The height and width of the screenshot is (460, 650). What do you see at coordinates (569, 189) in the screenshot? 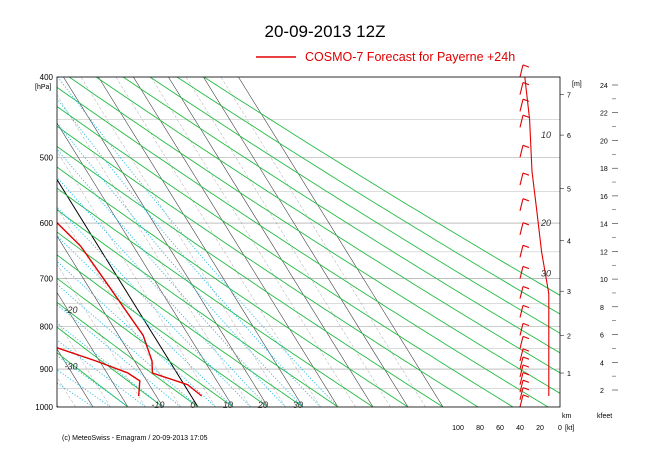
I see `height-tick-label: 5` at bounding box center [569, 189].